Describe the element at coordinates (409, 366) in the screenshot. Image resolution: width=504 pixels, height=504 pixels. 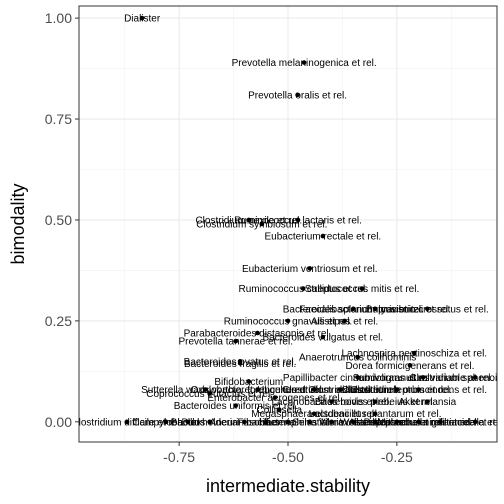
I see `data-point-label: Dorea formicigenerans et rel.` at that location.